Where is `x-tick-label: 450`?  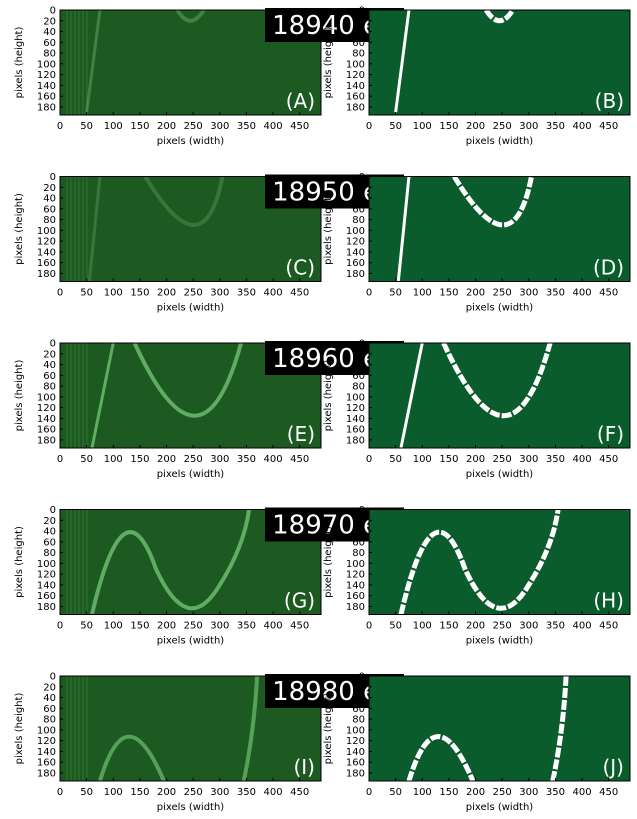 x-tick-label: 450 is located at coordinates (608, 293).